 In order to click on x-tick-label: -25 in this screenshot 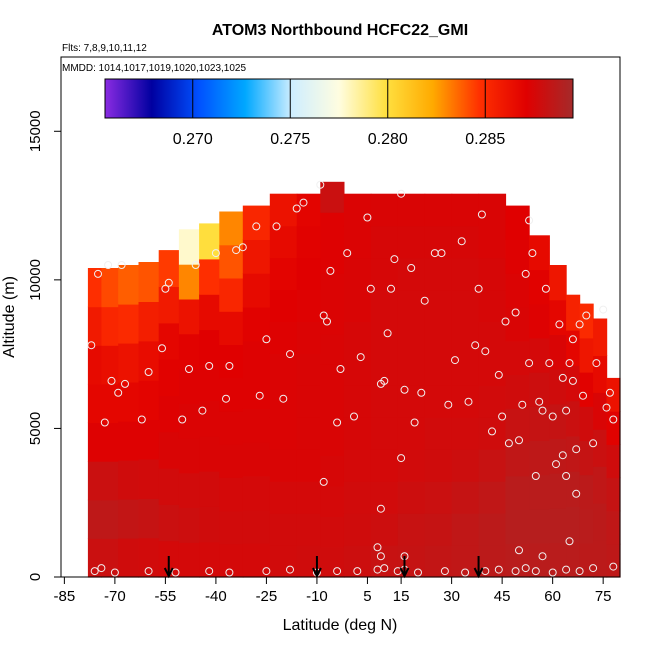, I will do `click(267, 596)`.